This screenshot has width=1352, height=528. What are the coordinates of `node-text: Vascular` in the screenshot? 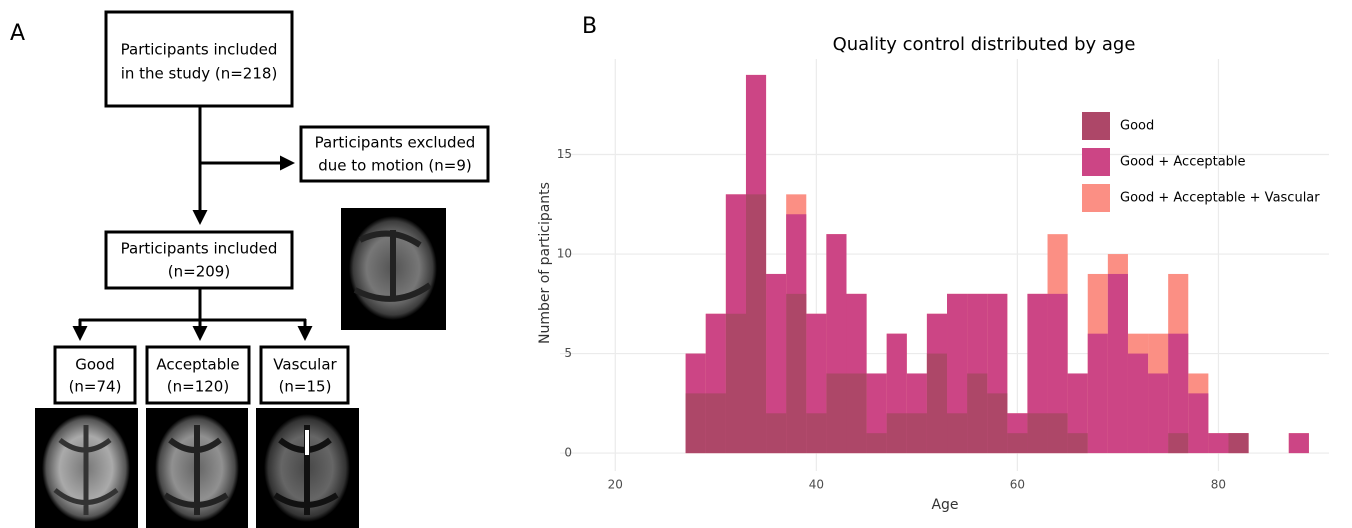 It's located at (305, 365).